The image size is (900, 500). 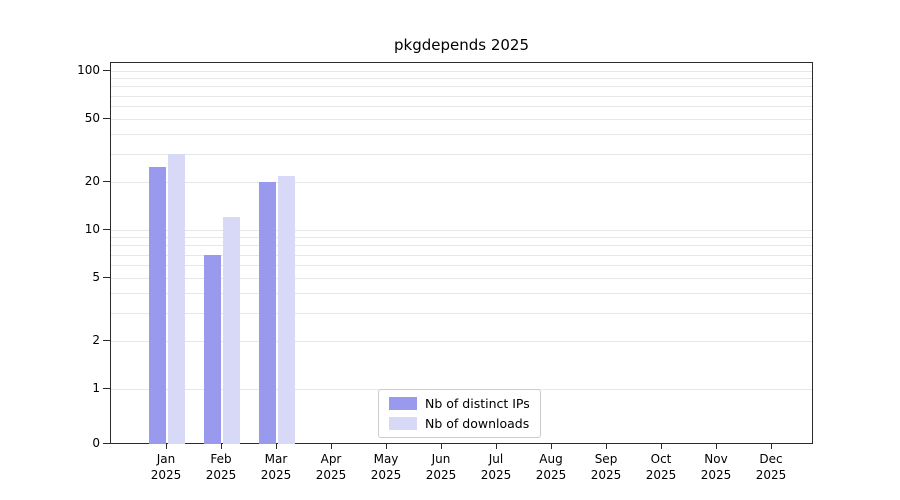 What do you see at coordinates (166, 459) in the screenshot?
I see `x-tick-month: Jan` at bounding box center [166, 459].